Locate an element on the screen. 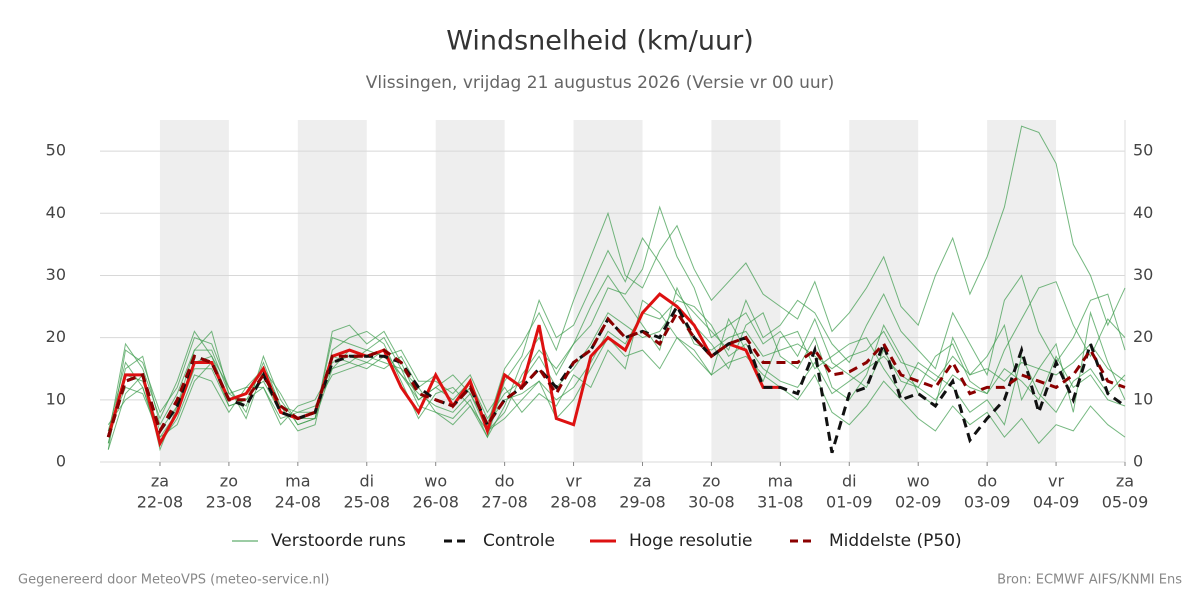 The height and width of the screenshot is (600, 1200). x-tick-date: 24-08 is located at coordinates (298, 502).